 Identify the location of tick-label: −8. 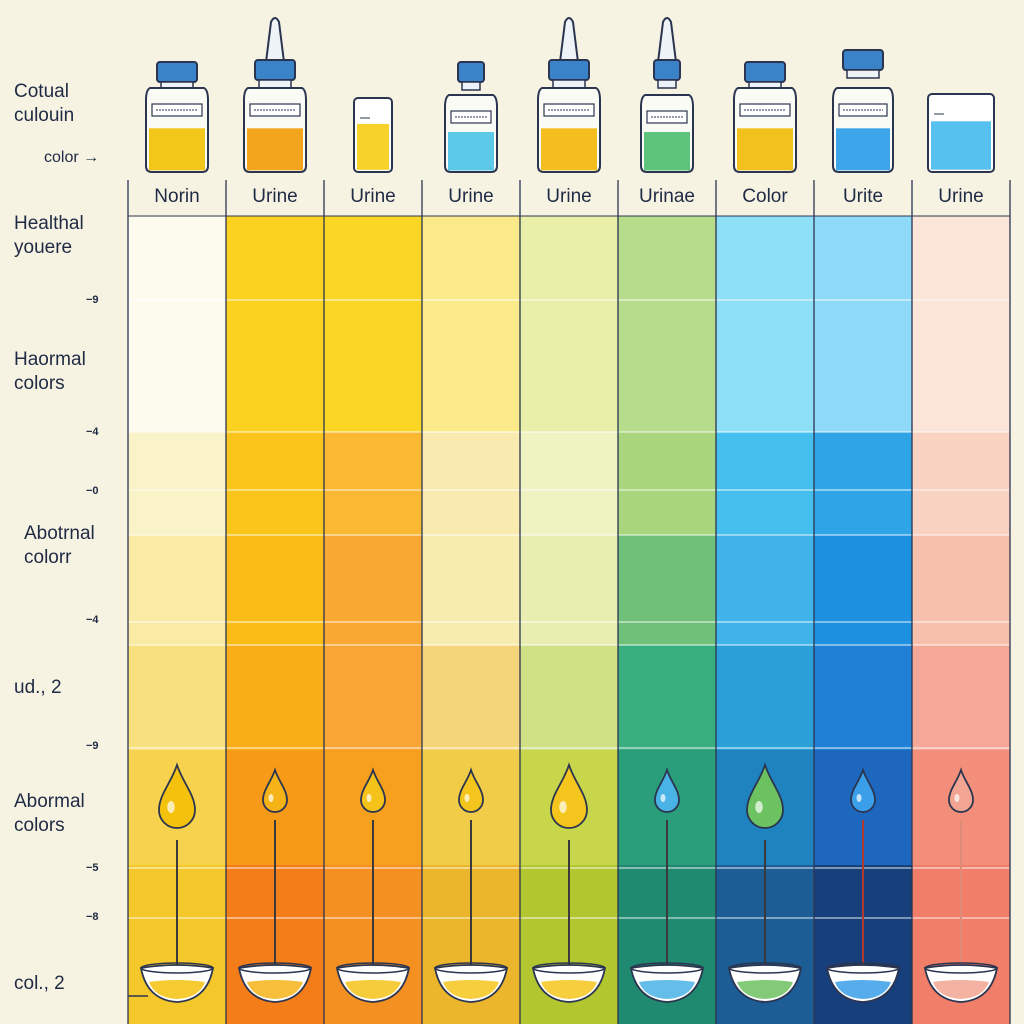
(92, 917).